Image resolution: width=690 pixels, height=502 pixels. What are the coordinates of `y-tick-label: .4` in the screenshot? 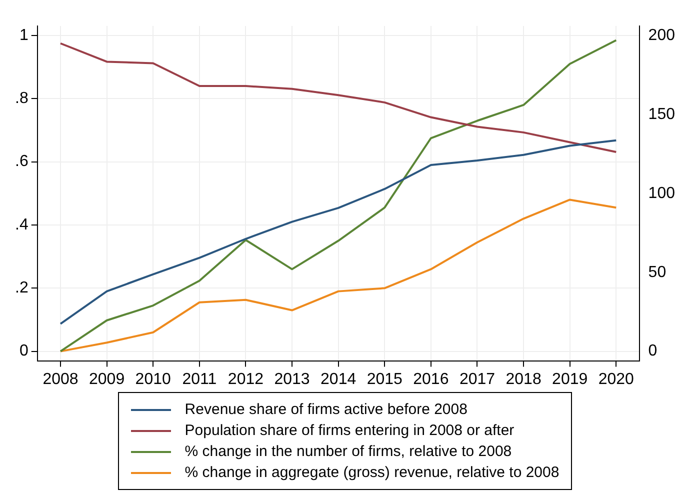 It's located at (21, 225).